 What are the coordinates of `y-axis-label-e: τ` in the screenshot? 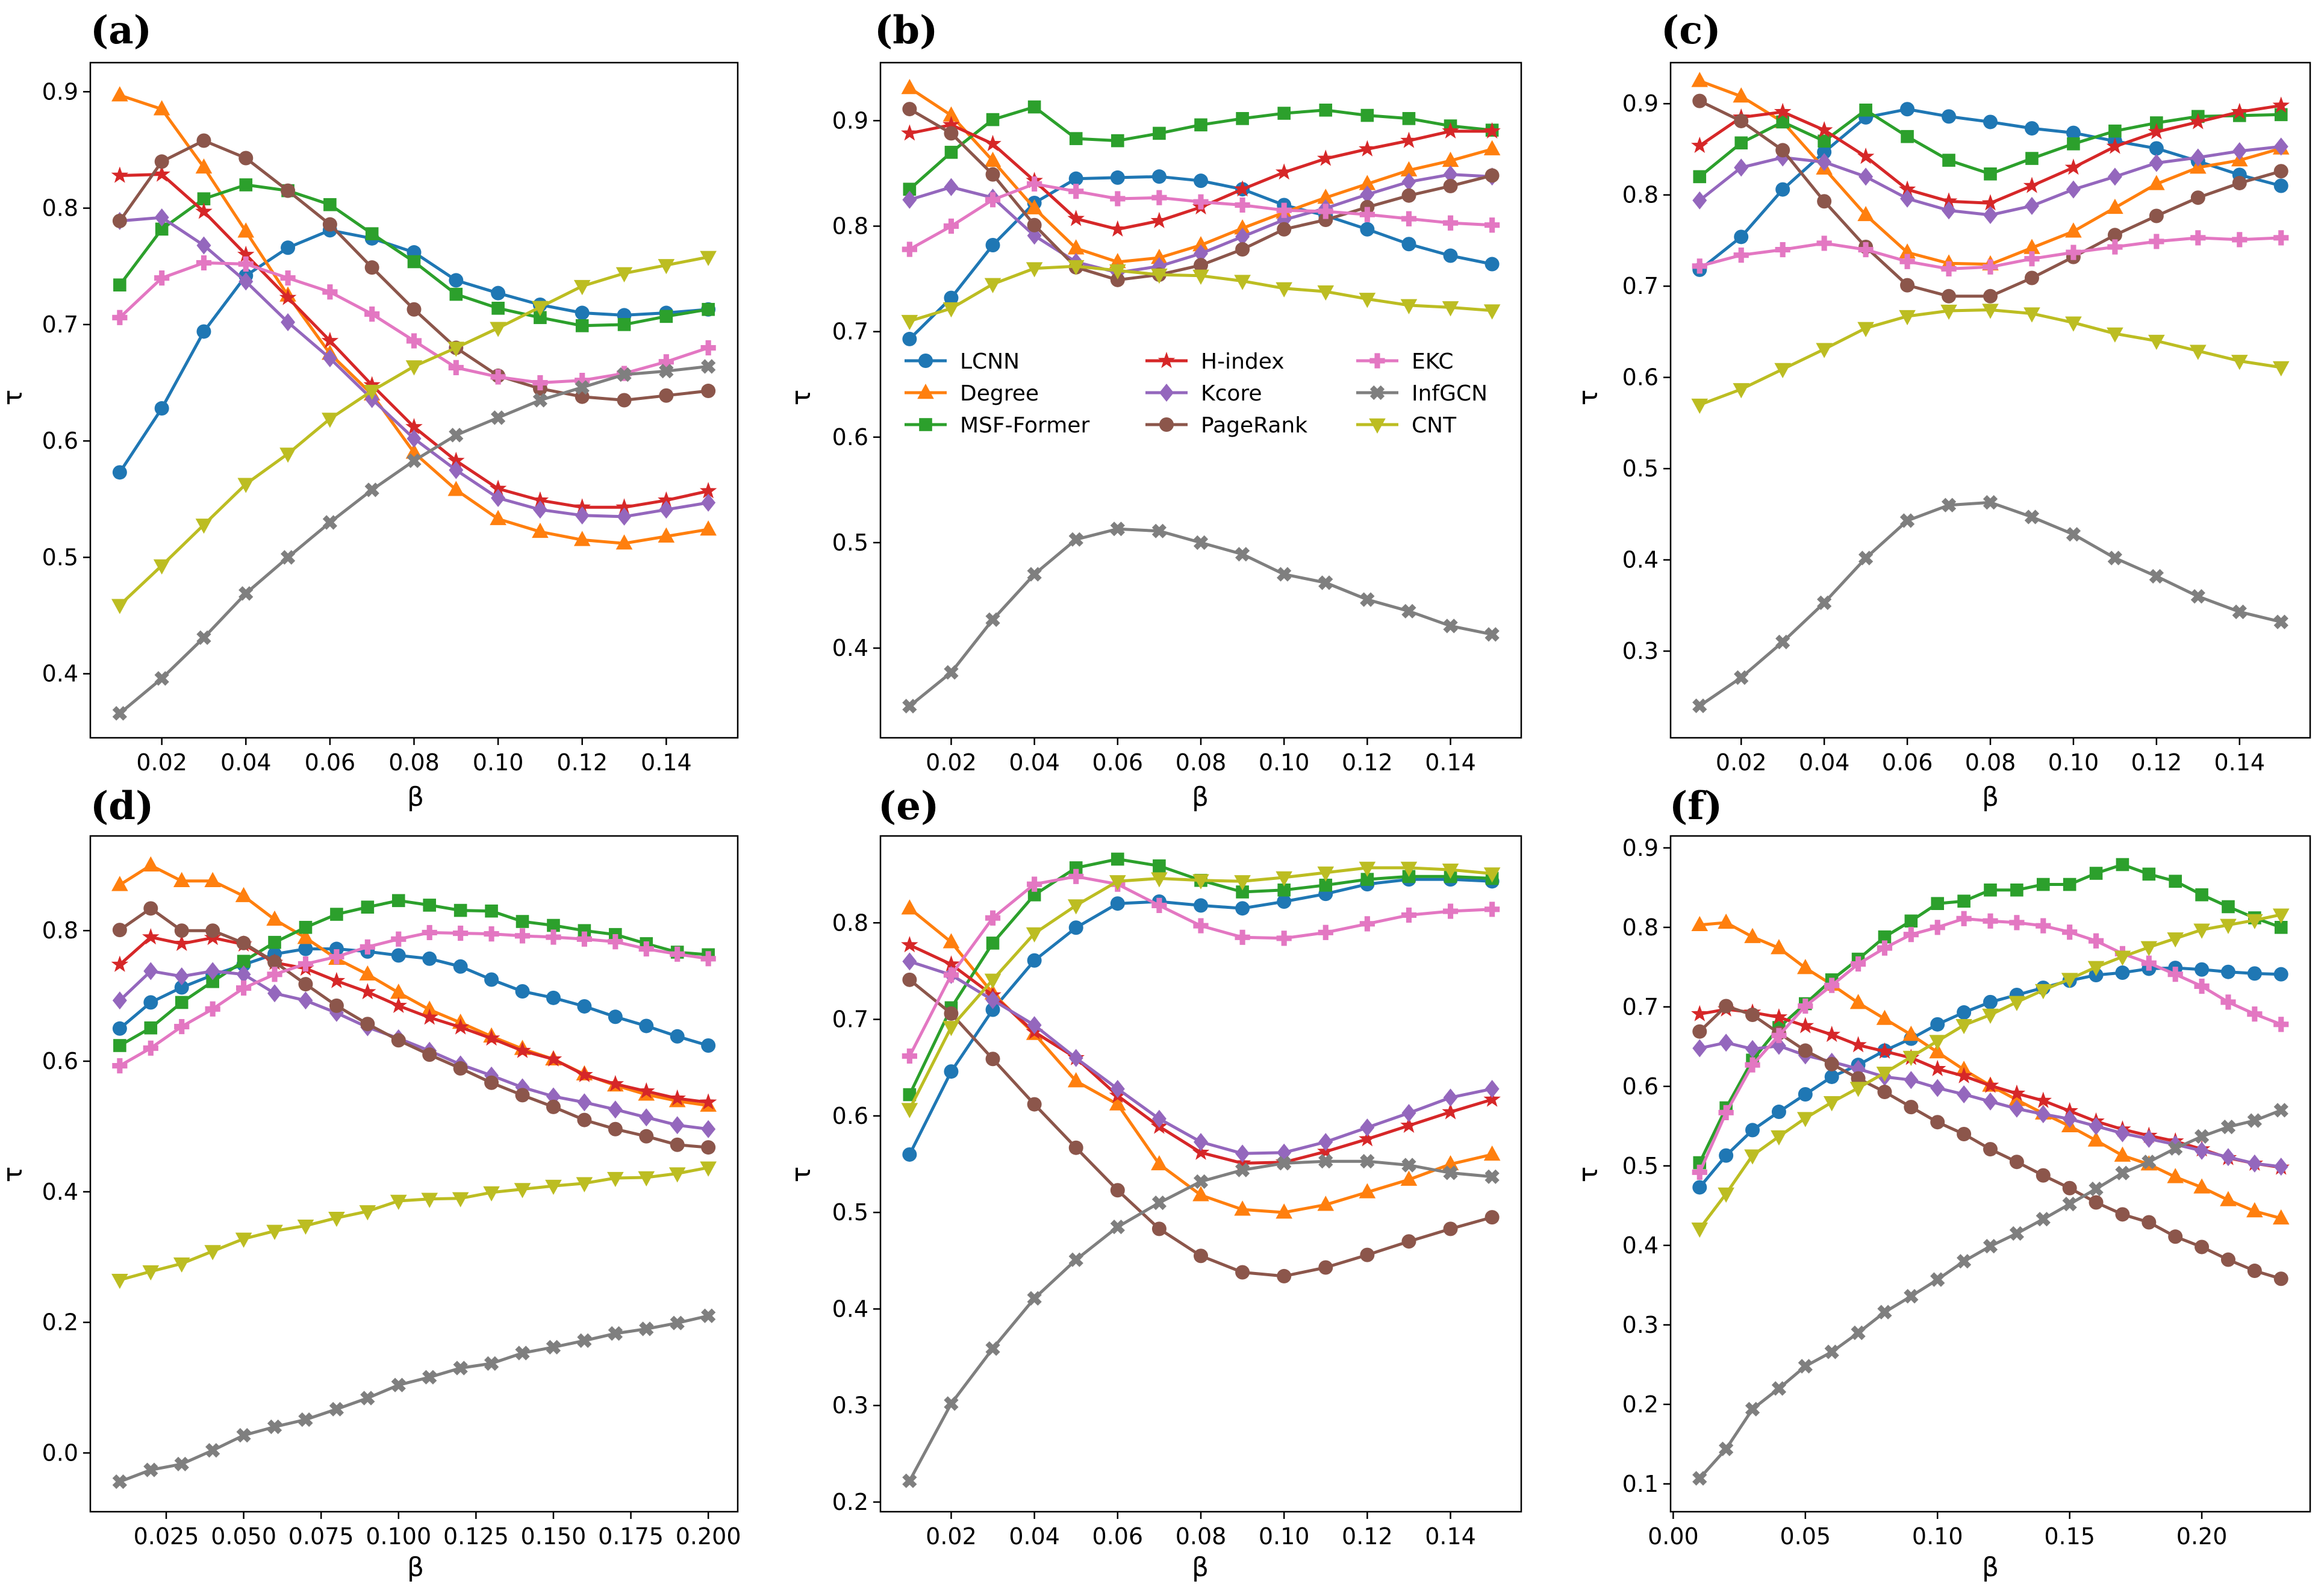 It's located at (802, 1175).